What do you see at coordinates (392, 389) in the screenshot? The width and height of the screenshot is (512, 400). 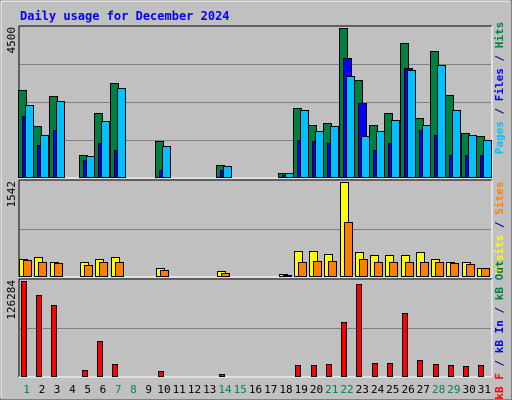 I see `x-tick-label: 25` at bounding box center [392, 389].